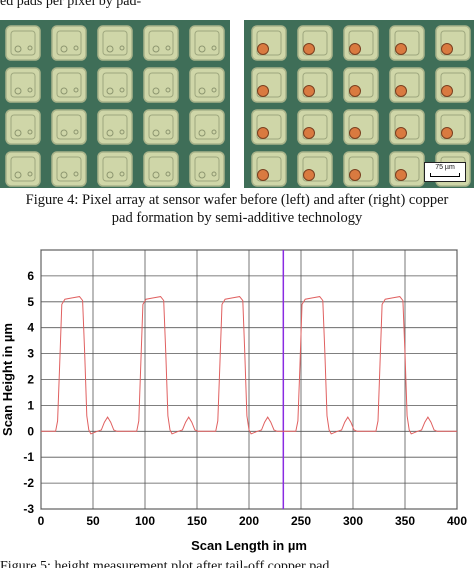 The width and height of the screenshot is (474, 568). I want to click on pixel-array-before-image, so click(115, 104).